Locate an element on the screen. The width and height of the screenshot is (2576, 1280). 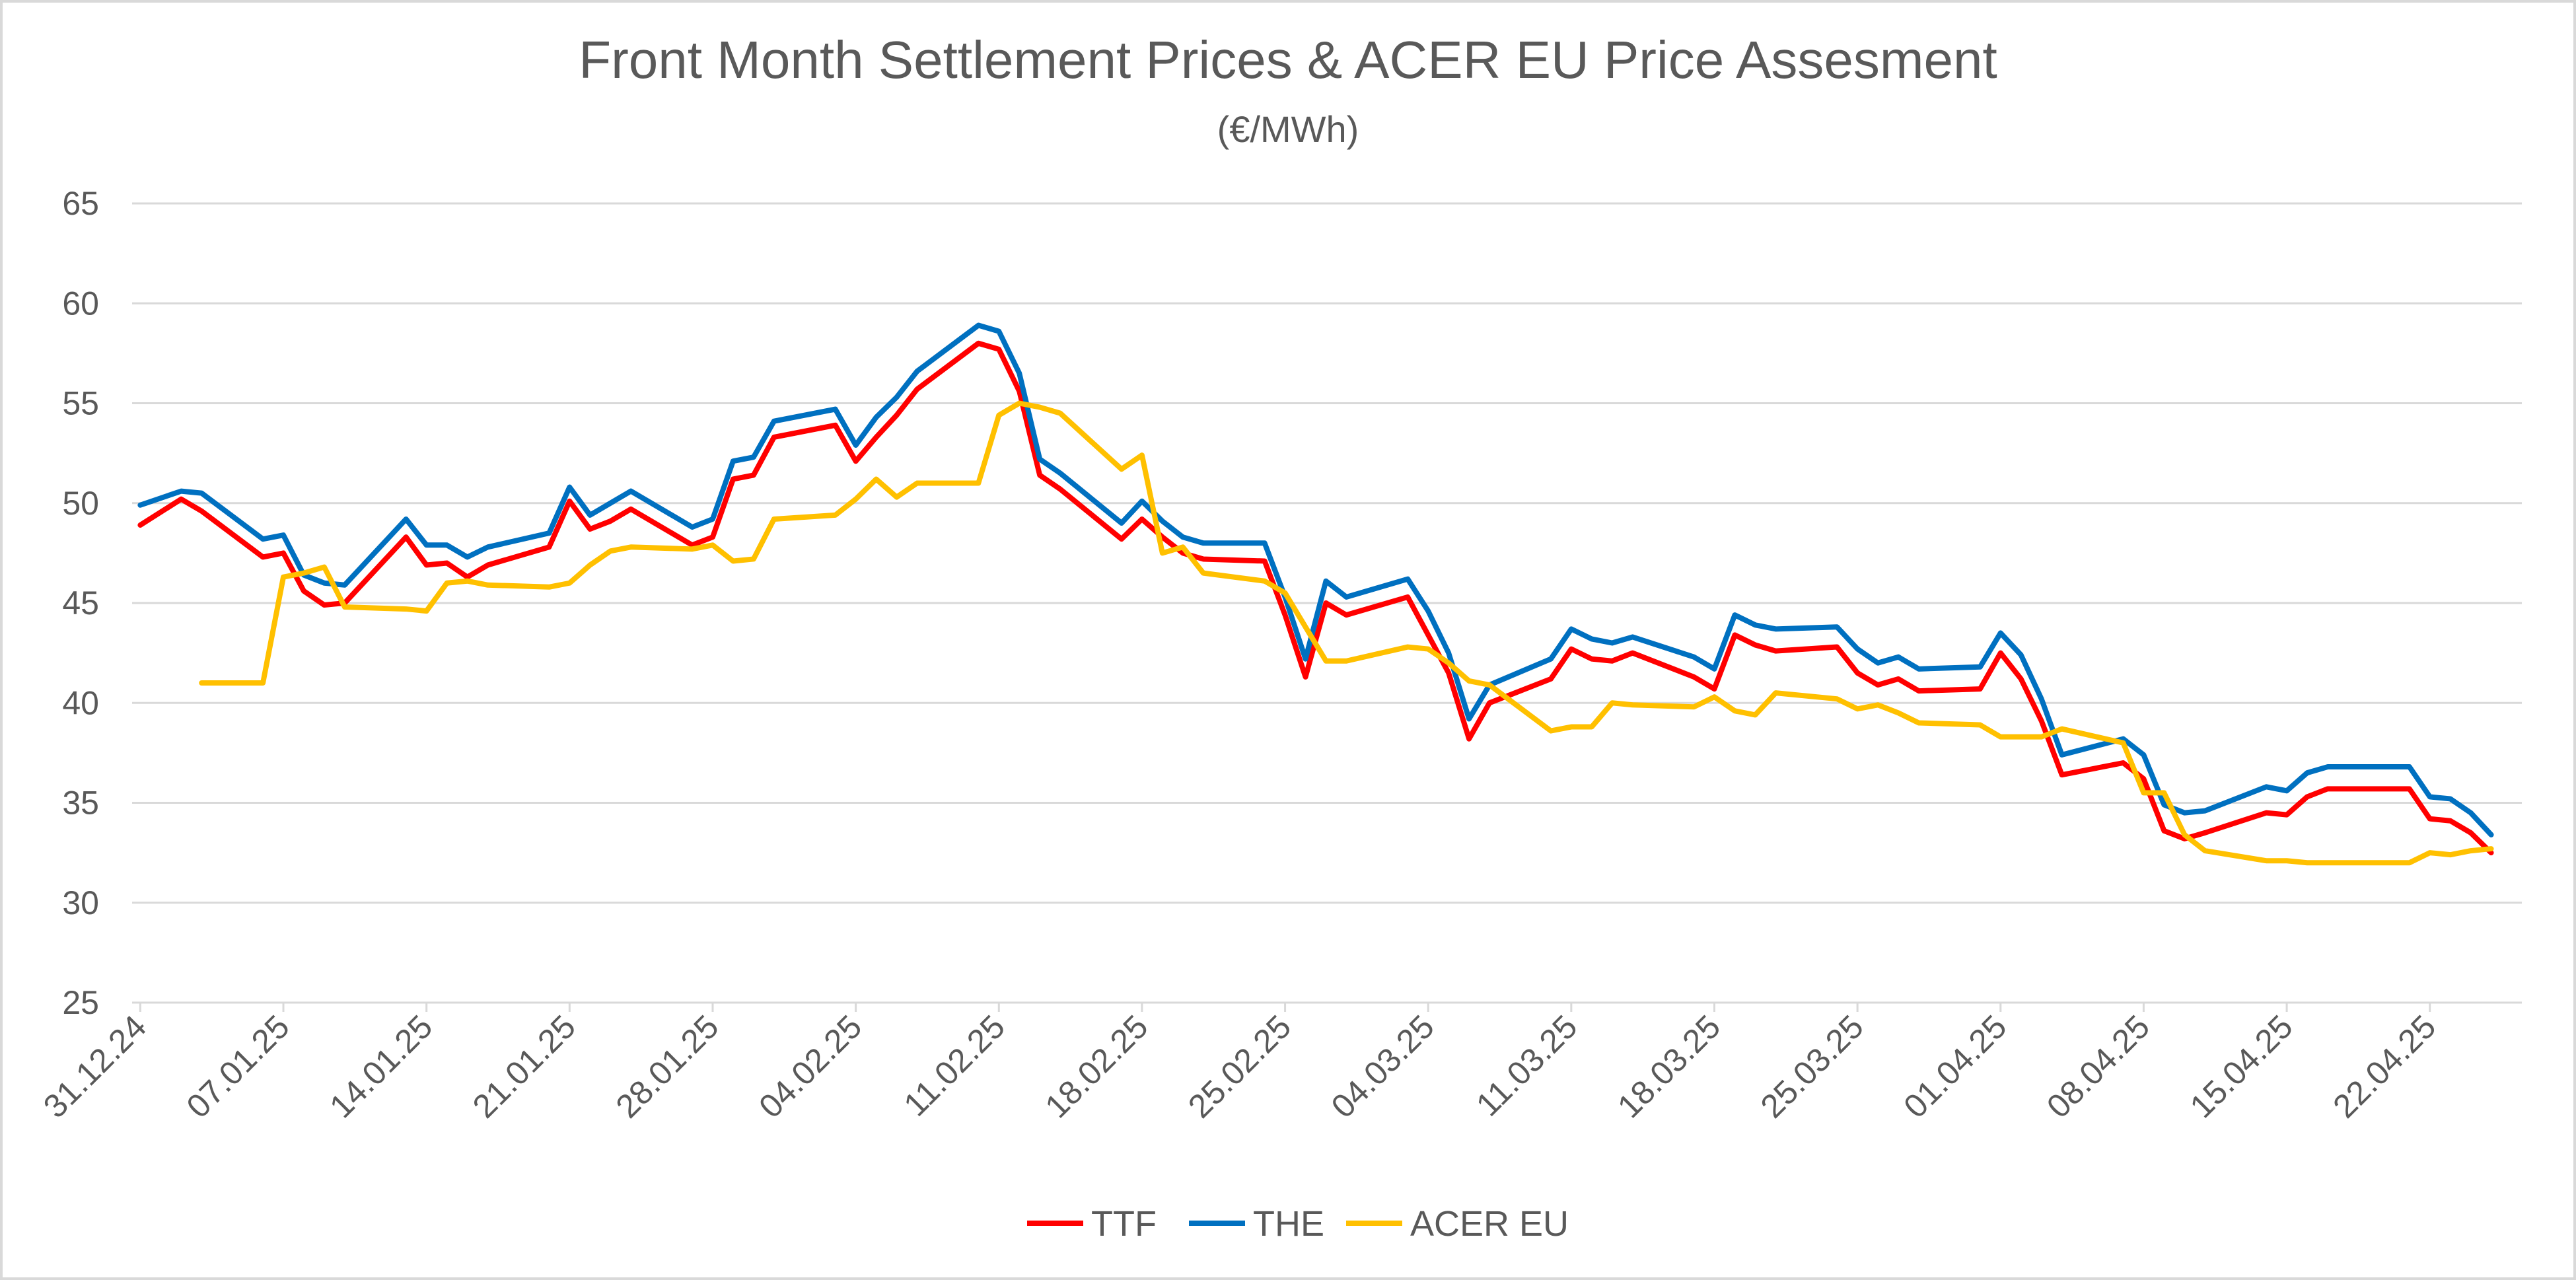
y-tick-label: 65 is located at coordinates (80, 204).